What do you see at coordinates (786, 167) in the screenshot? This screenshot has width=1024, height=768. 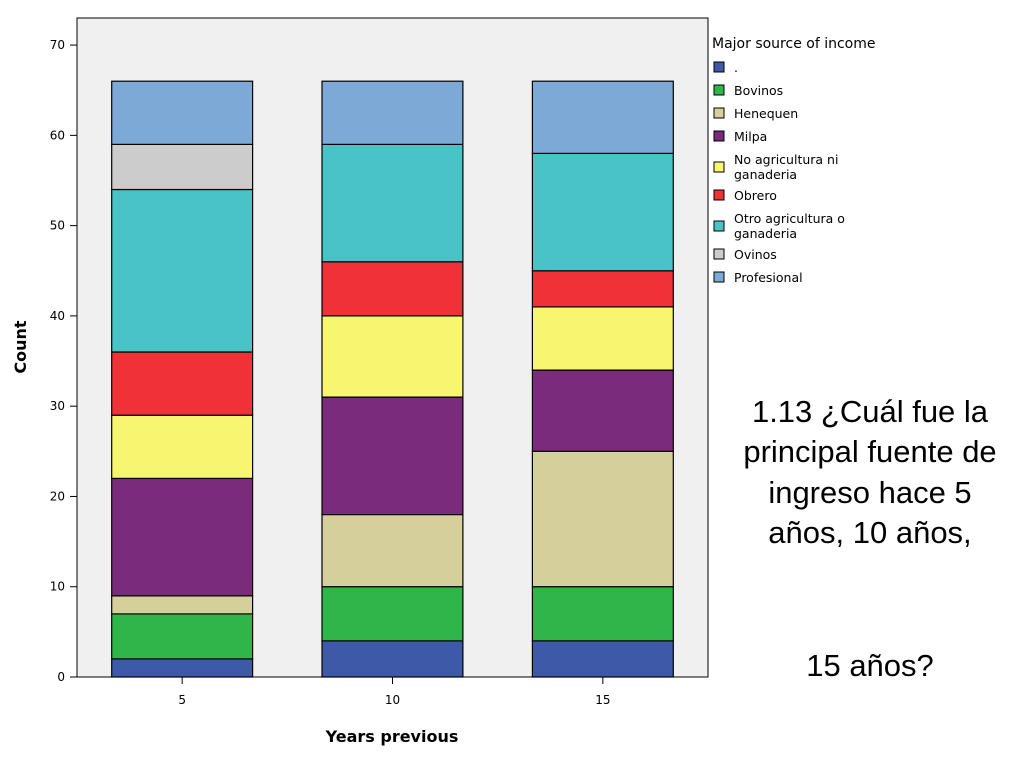 I see `legend-label: No agricultura ni ganaderia` at bounding box center [786, 167].